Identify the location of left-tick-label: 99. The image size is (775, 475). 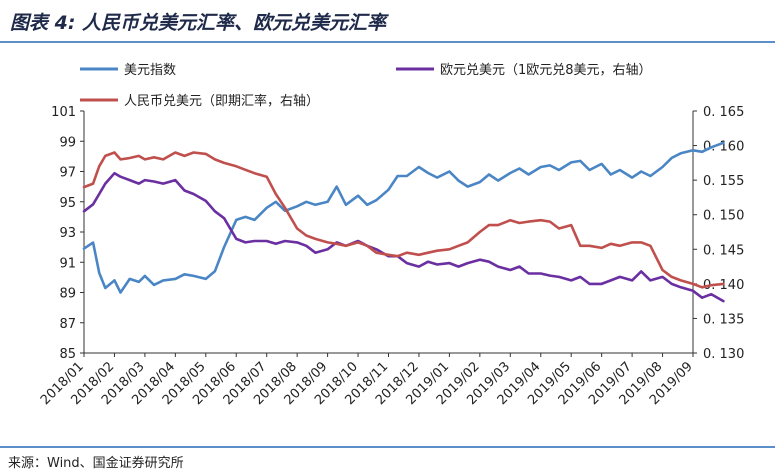
(67, 142).